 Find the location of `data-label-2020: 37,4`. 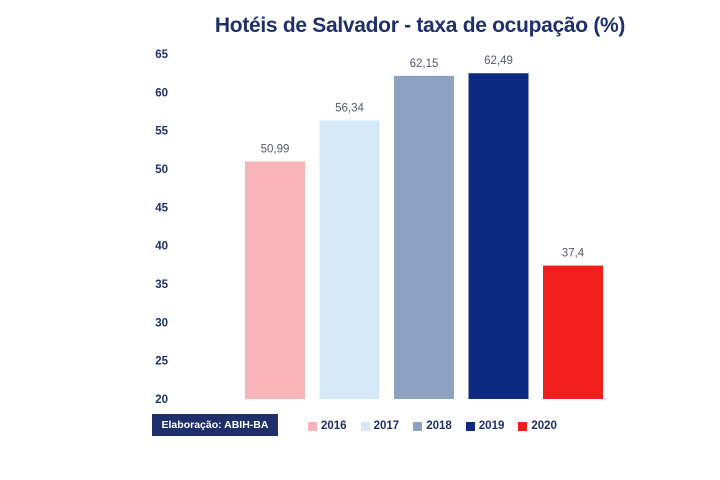

data-label-2020: 37,4 is located at coordinates (573, 254).